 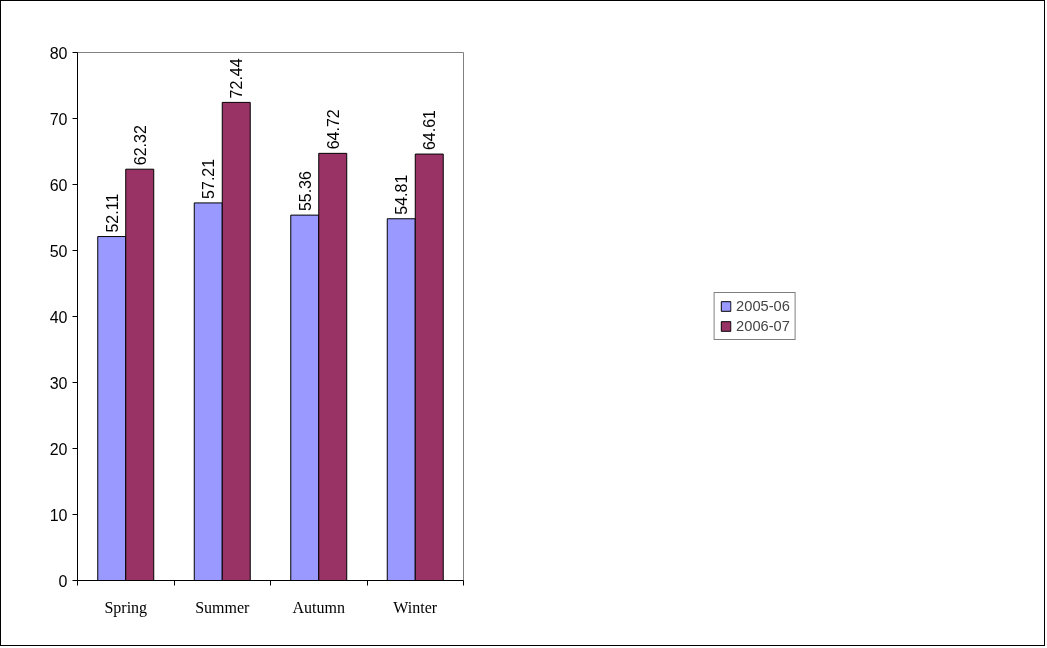 What do you see at coordinates (763, 326) in the screenshot?
I see `legend-label: 2006-07` at bounding box center [763, 326].